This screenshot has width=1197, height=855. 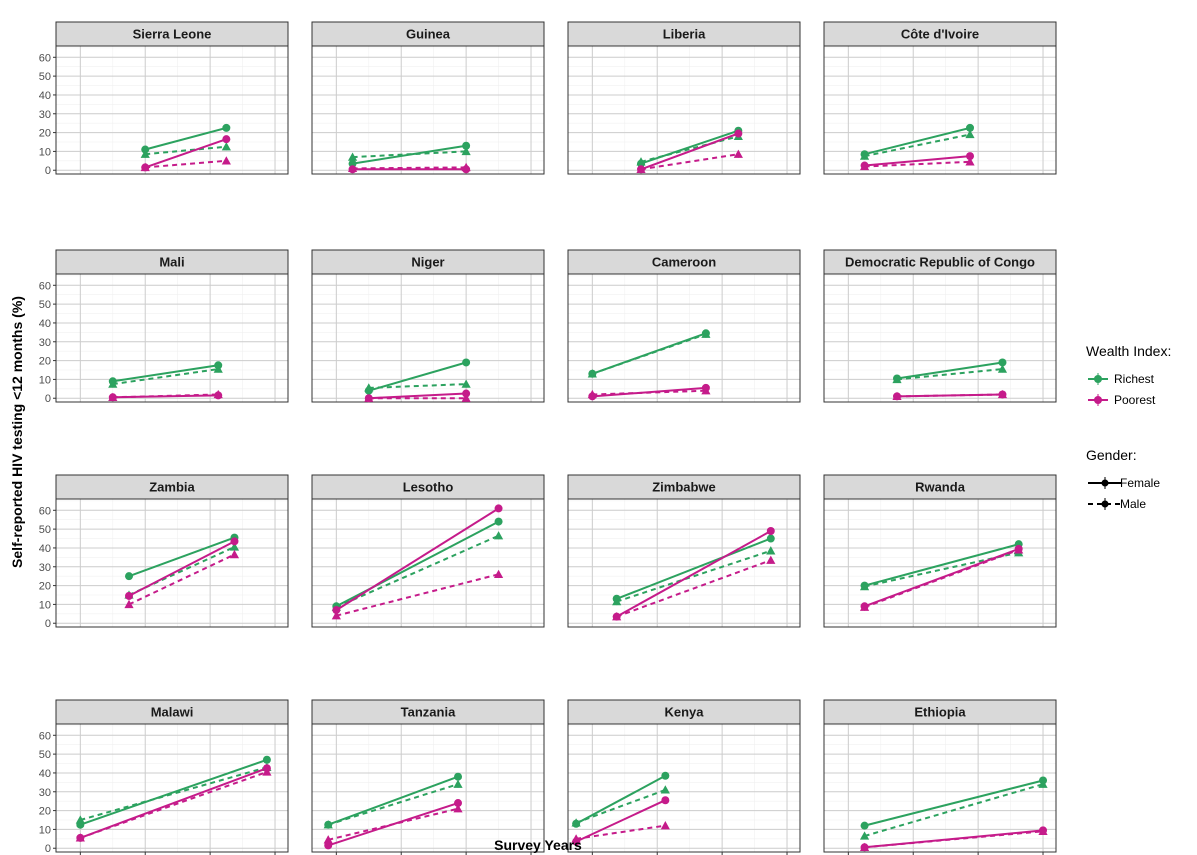 What do you see at coordinates (940, 34) in the screenshot?
I see `strip-label: Côte d'Ivoire` at bounding box center [940, 34].